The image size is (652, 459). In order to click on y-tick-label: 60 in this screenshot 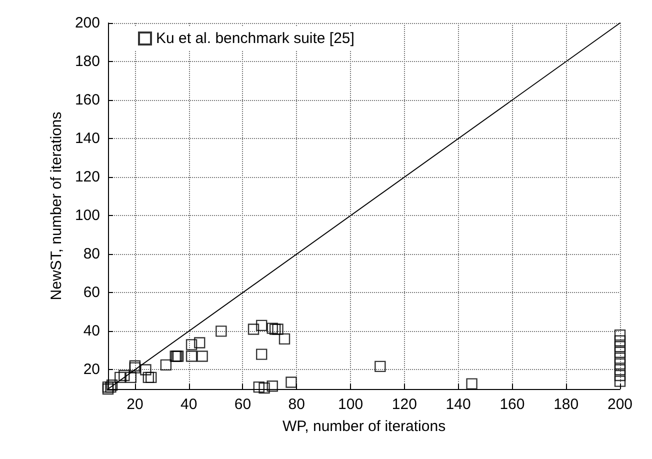, I will do `click(91, 293)`.